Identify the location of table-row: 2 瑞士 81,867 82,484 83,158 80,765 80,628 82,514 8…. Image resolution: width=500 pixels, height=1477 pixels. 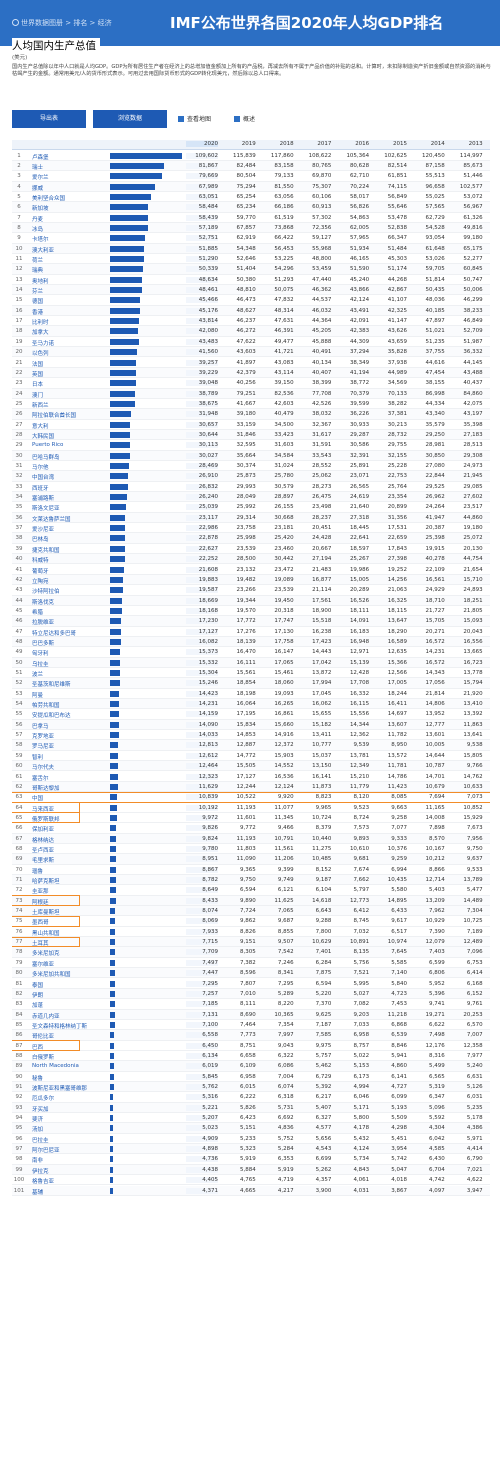
(251, 166).